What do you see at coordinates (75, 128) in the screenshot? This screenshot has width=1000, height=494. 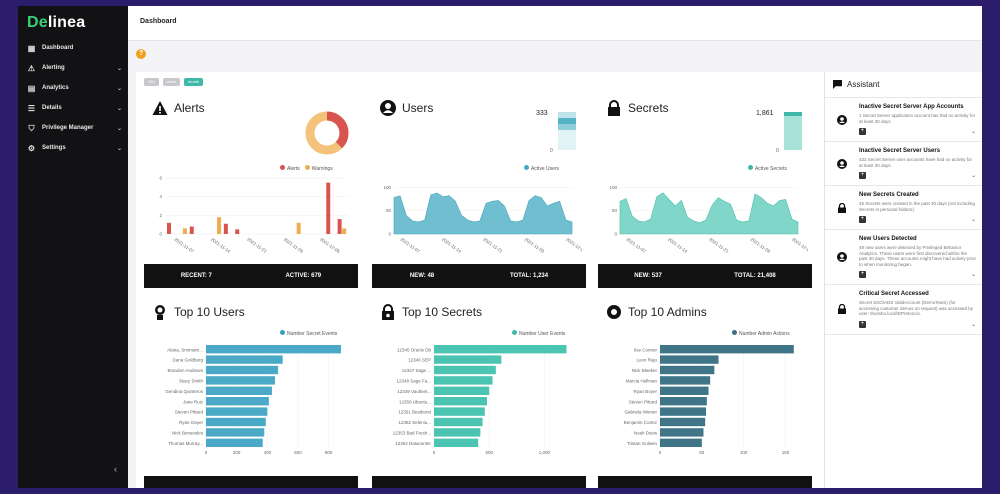 I see `sidebar-item-privilege-manager: ⛉ Privilege Manager ⌄` at bounding box center [75, 128].